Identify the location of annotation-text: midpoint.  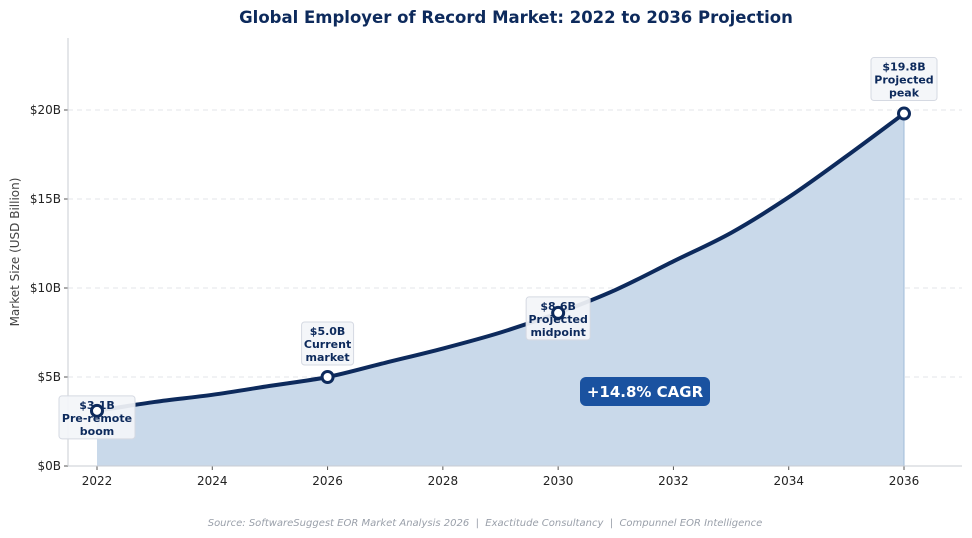
(557, 332).